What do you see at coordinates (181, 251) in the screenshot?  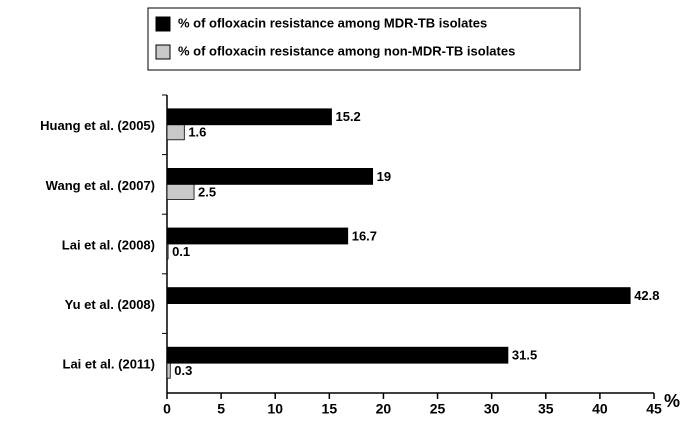 I see `data-label: 0.1` at bounding box center [181, 251].